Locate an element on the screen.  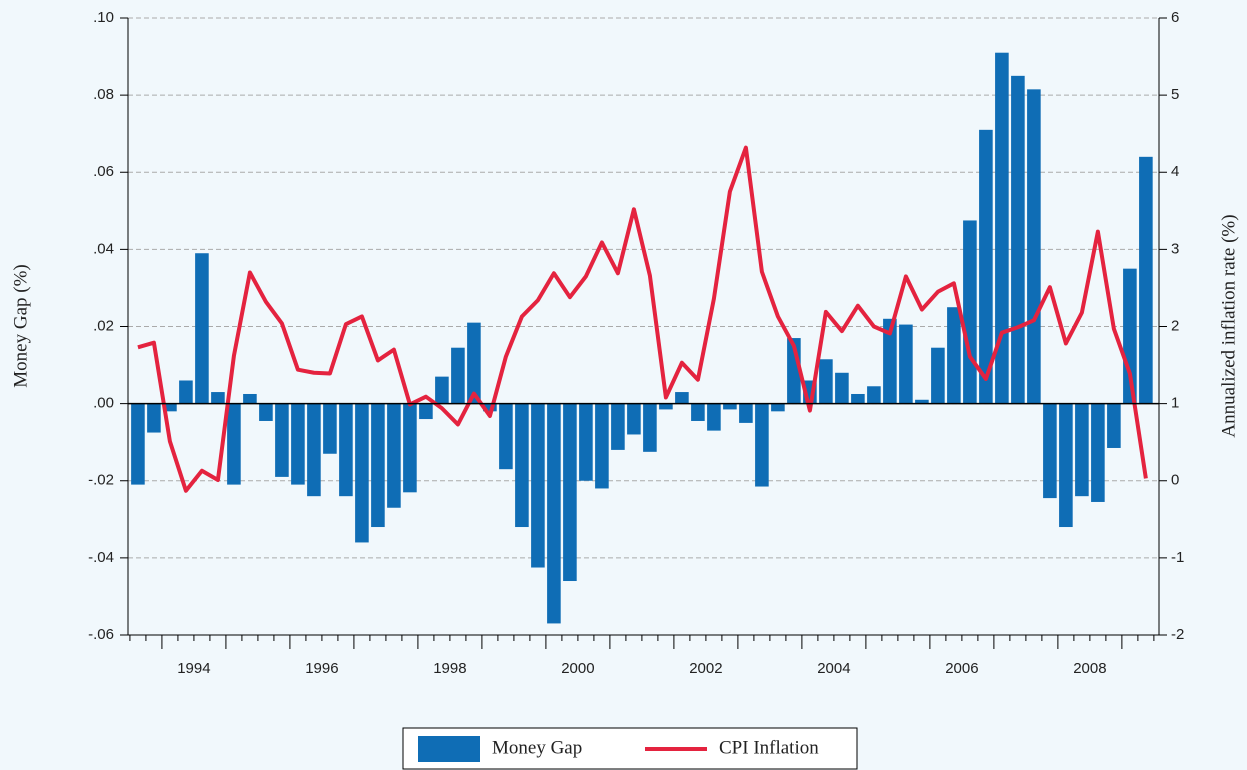
y-tick-label: .06 is located at coordinates (103, 171).